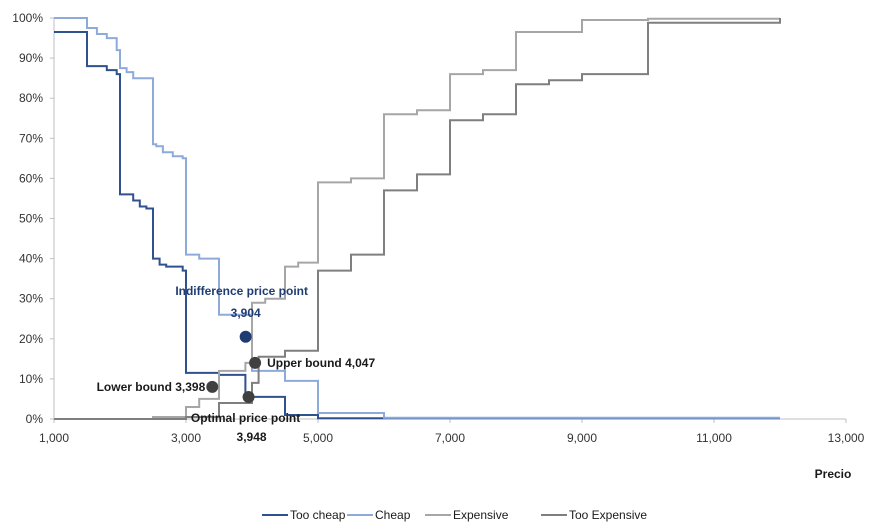 The height and width of the screenshot is (532, 871). What do you see at coordinates (54, 438) in the screenshot?
I see `x-tick-label: 1,000` at bounding box center [54, 438].